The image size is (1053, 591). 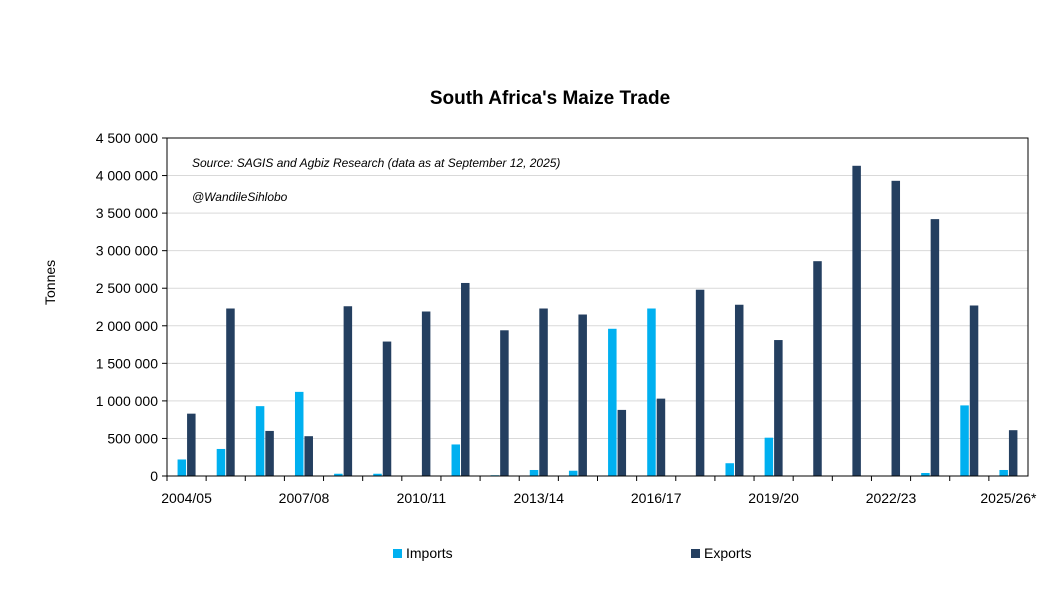 I want to click on bar-exports-2015/16, so click(x=622, y=442).